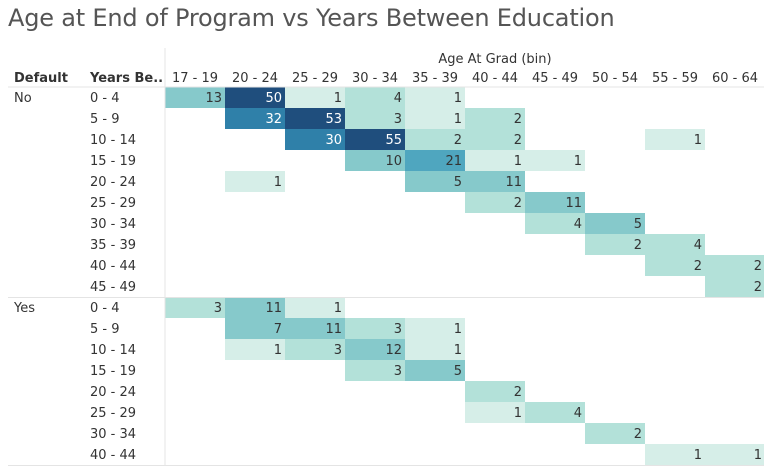 The width and height of the screenshot is (764, 466). I want to click on cell-value-label: 13, so click(213, 98).